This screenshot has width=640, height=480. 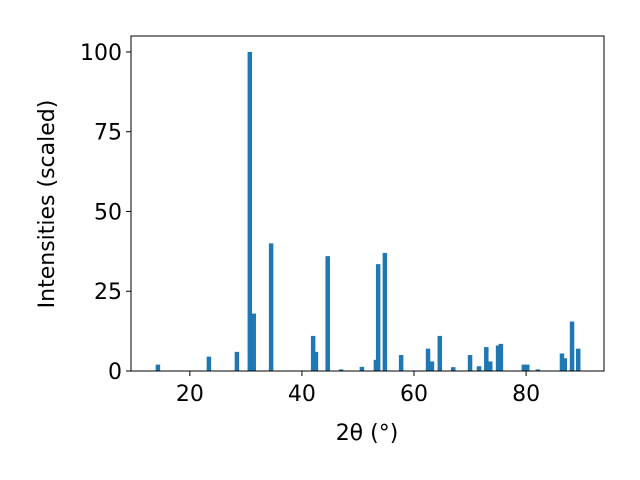 I want to click on y-tick-label: 0, so click(x=115, y=372).